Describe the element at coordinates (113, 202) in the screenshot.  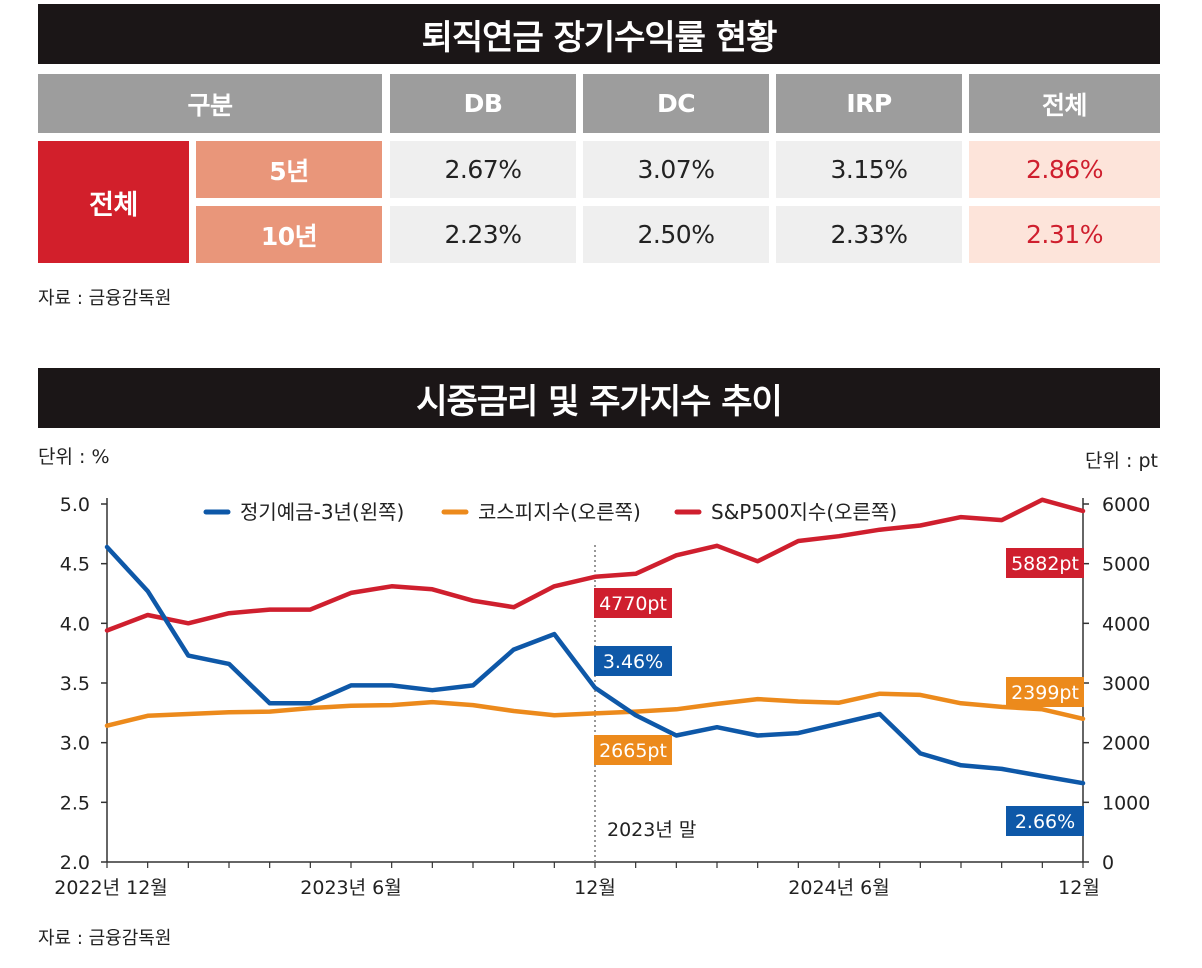
I see `row-group-label: 전체` at that location.